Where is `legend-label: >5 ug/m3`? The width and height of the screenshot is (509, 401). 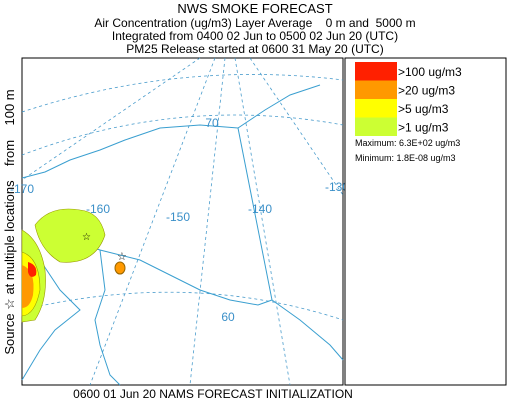
legend-label: >5 ug/m3 is located at coordinates (423, 109).